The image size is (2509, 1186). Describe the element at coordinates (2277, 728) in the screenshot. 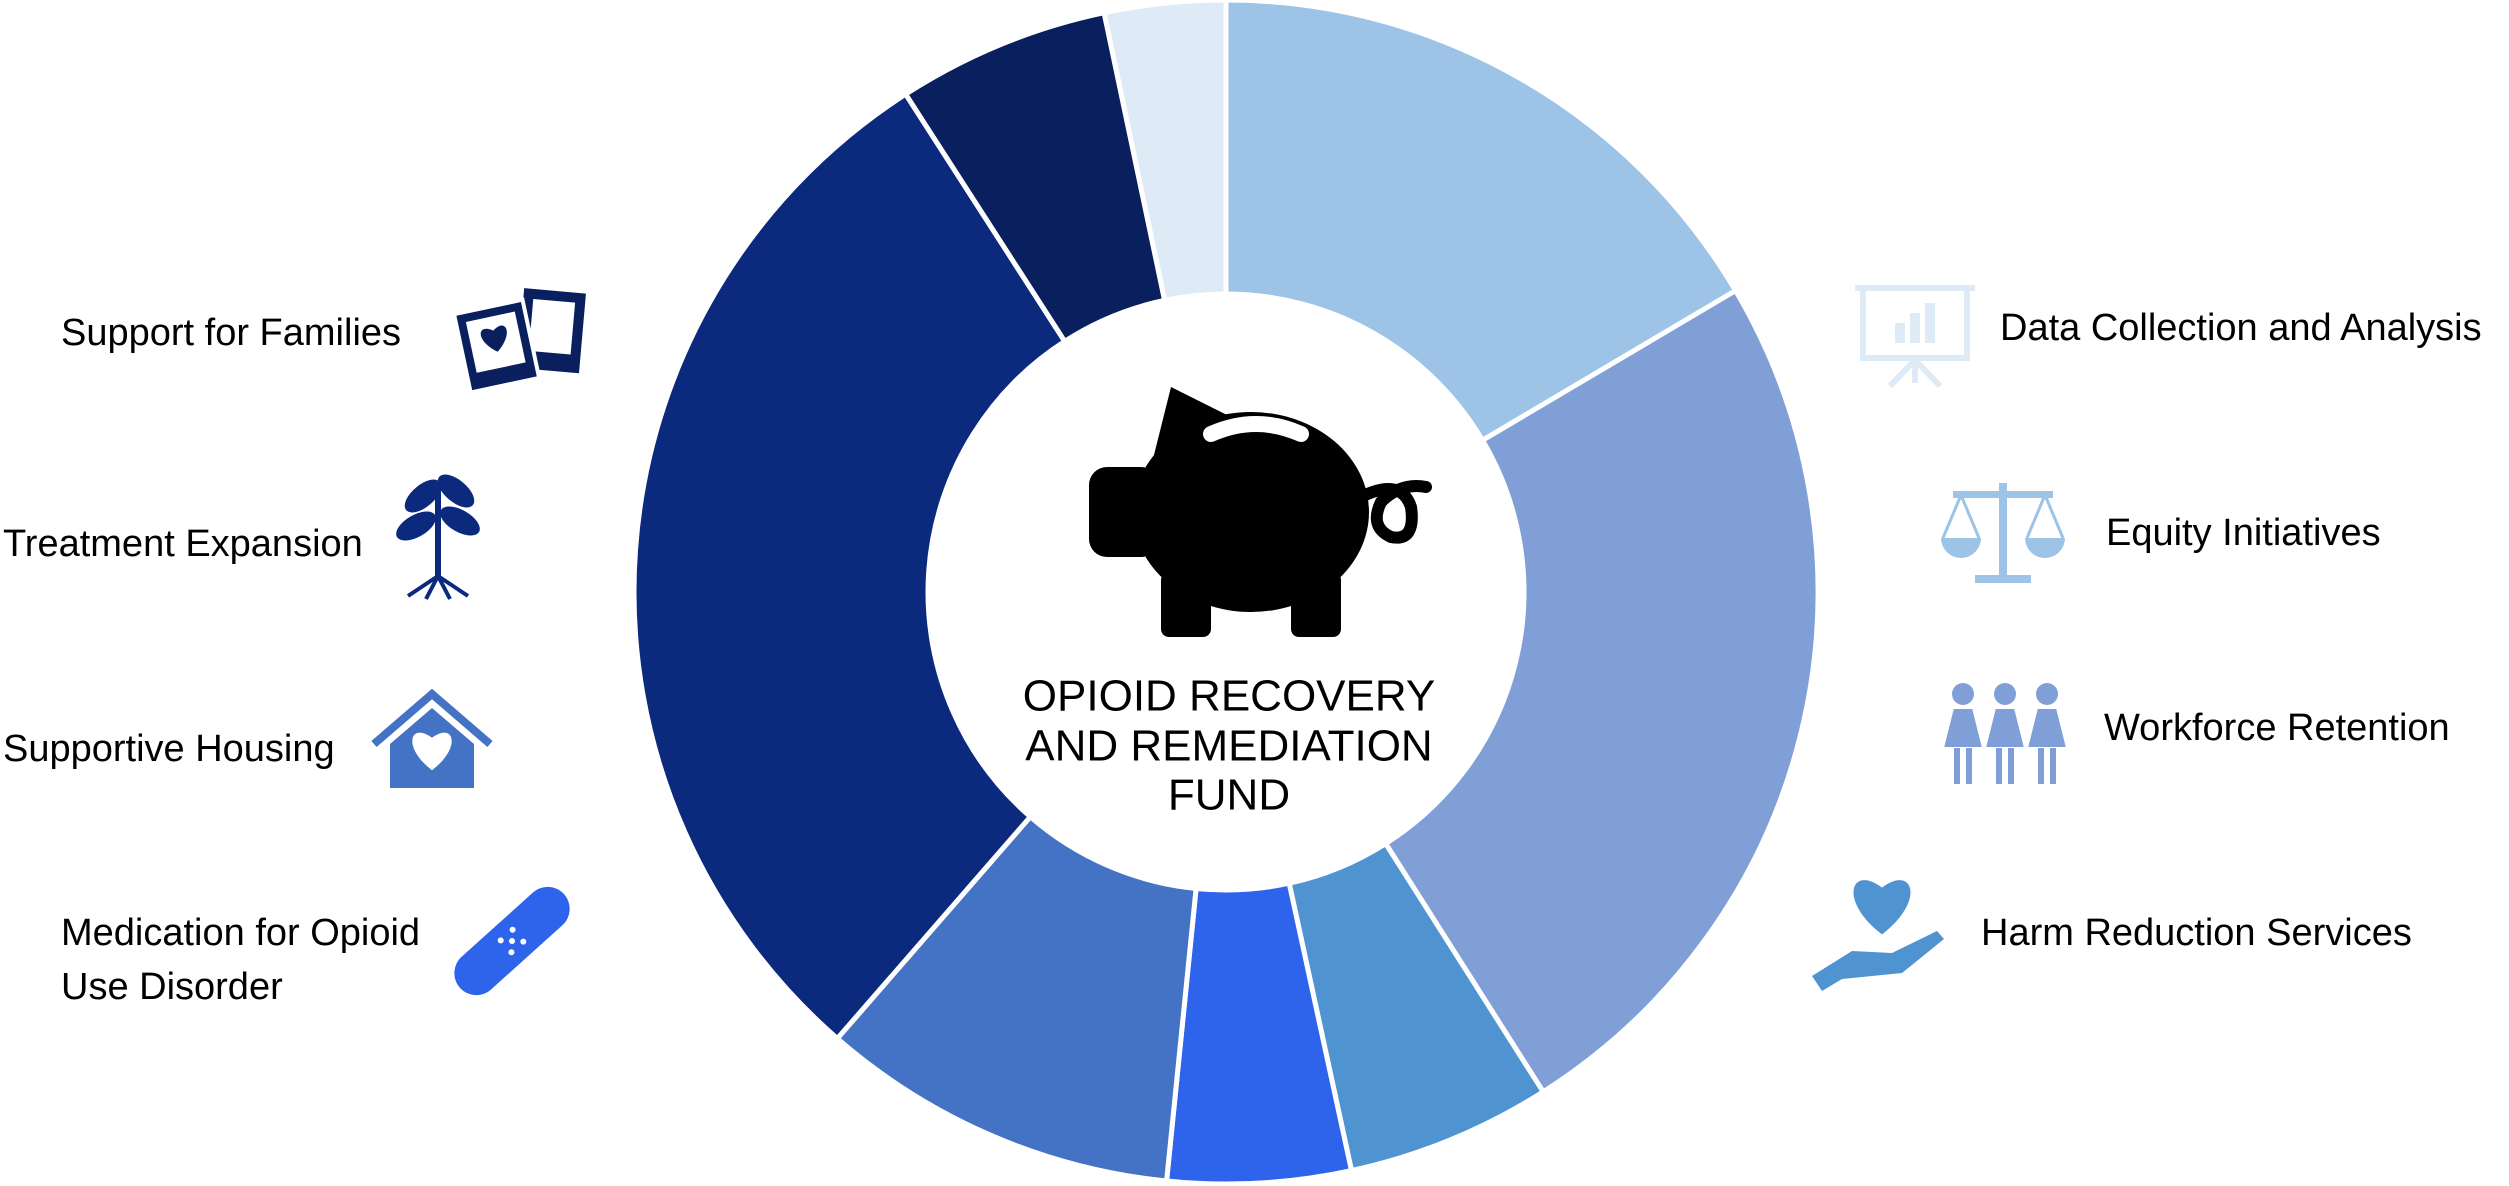

I see `legend-label: Workforce Retention` at that location.